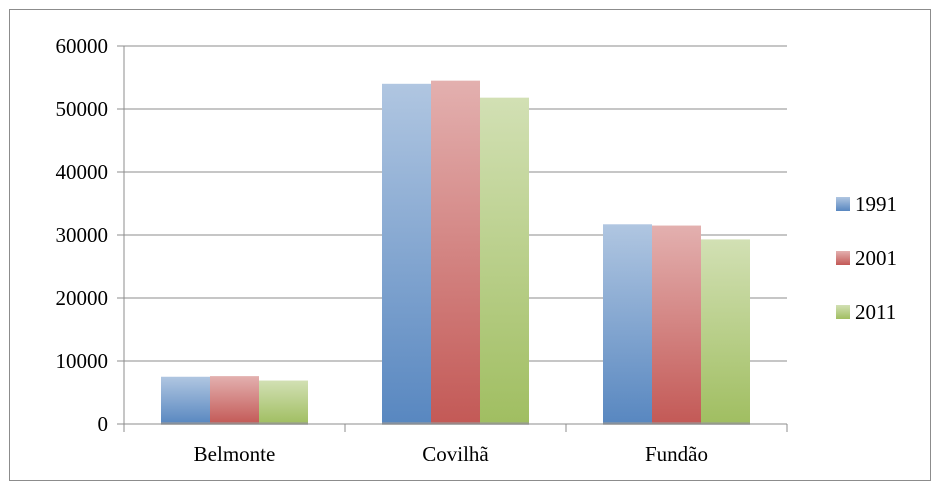  I want to click on x-tick-label: Belmonte, so click(235, 454).